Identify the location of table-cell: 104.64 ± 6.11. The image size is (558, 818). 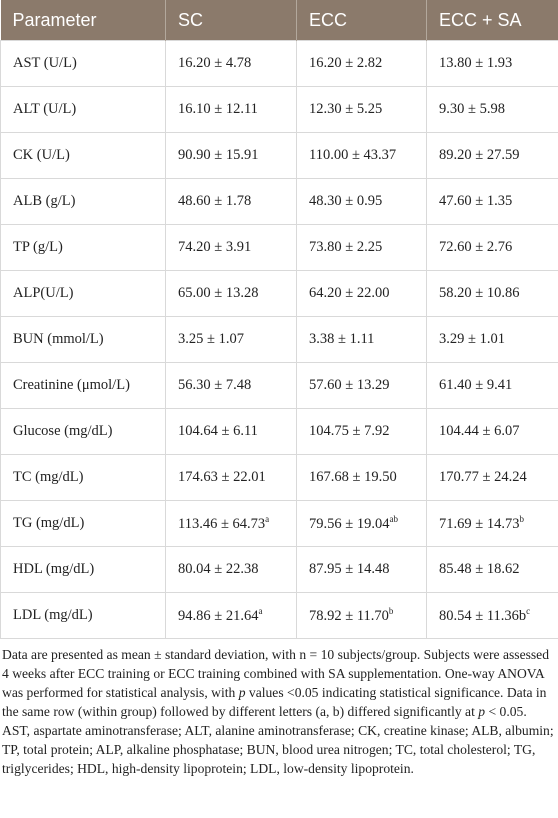
(231, 431).